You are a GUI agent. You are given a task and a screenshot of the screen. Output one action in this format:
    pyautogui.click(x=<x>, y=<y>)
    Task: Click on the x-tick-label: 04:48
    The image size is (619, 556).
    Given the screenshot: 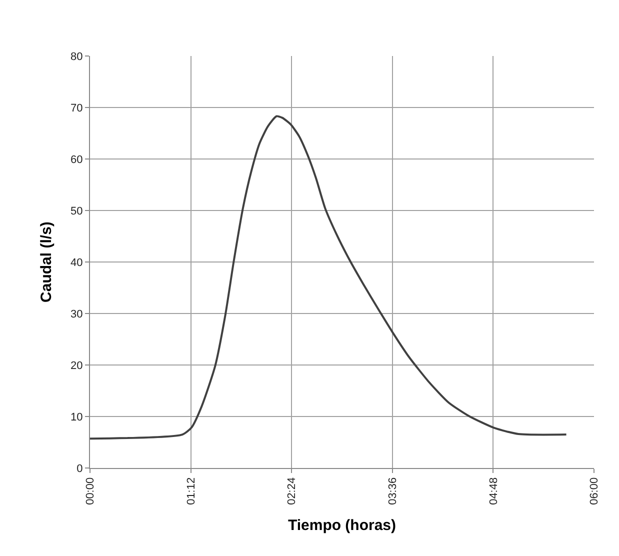 What is the action you would take?
    pyautogui.click(x=494, y=491)
    